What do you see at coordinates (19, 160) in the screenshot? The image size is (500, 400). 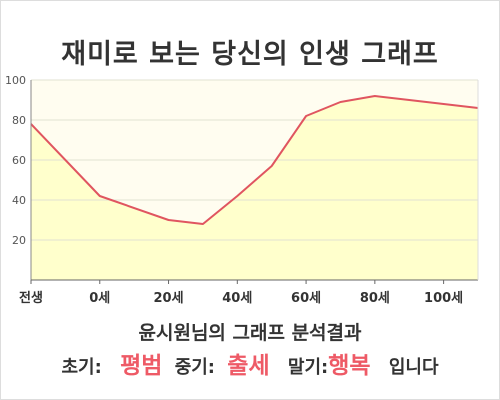 I see `y-tick-label-60: 60` at bounding box center [19, 160].